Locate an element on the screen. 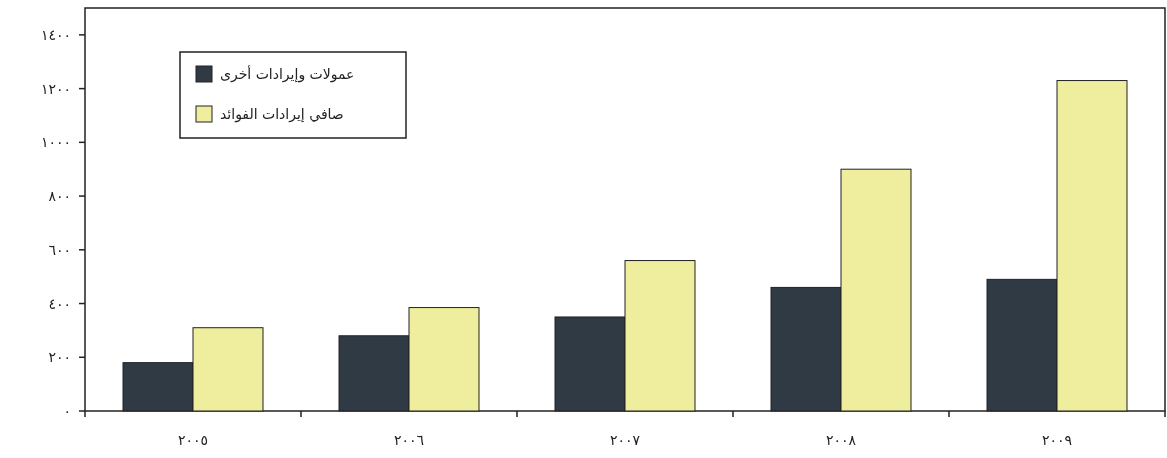 The height and width of the screenshot is (458, 1167). y-tick-label: ٦٠٠ is located at coordinates (59, 249).